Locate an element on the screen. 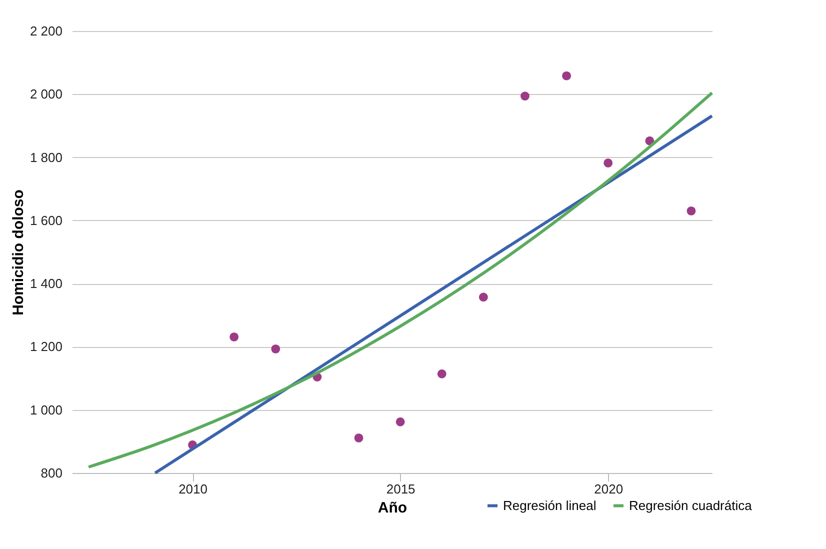 This screenshot has width=826, height=549. x-axis-title: Año is located at coordinates (393, 508).